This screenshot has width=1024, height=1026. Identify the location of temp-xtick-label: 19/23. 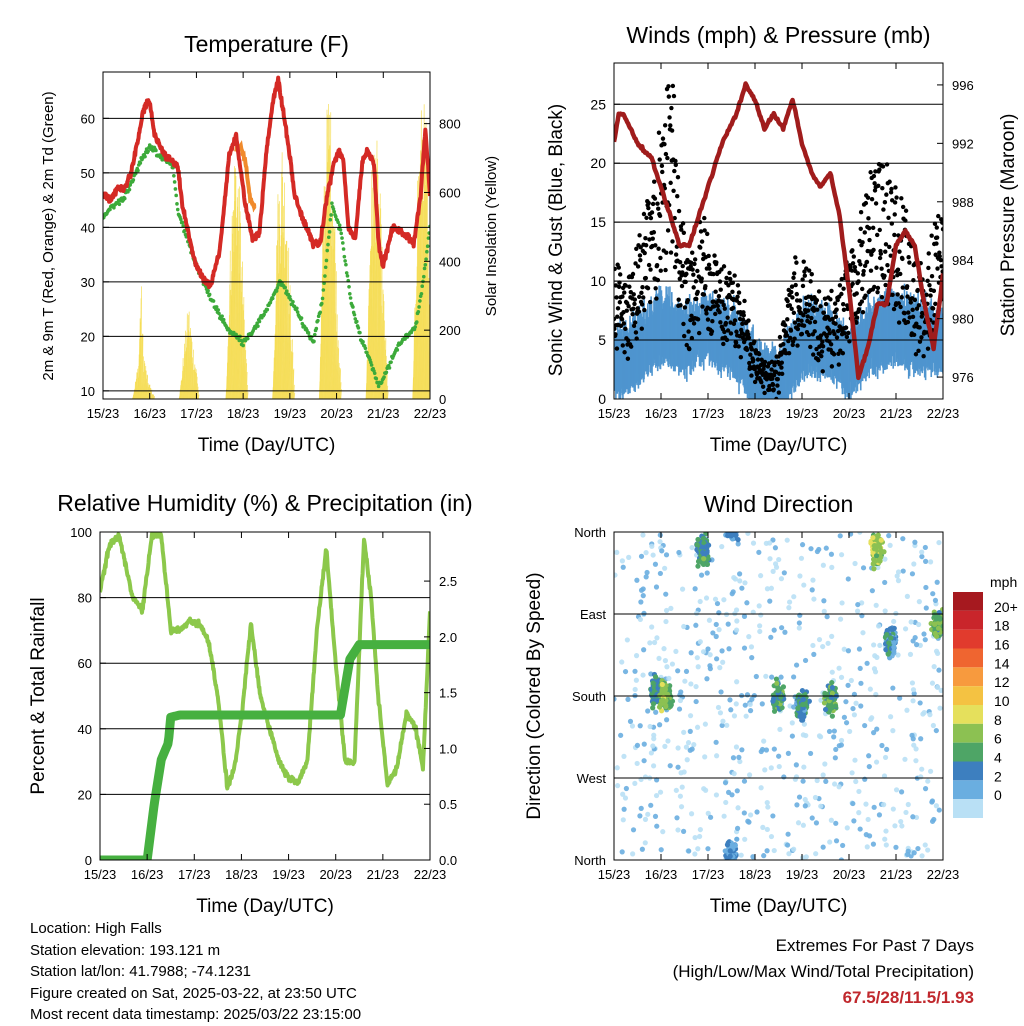
(290, 413).